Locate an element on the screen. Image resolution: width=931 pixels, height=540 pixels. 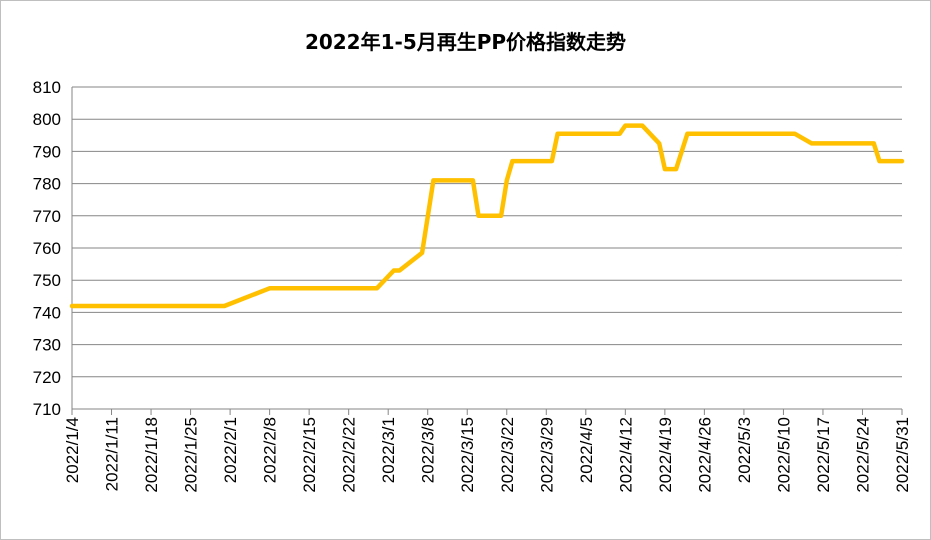
y-tick-label: 750 is located at coordinates (47, 280).